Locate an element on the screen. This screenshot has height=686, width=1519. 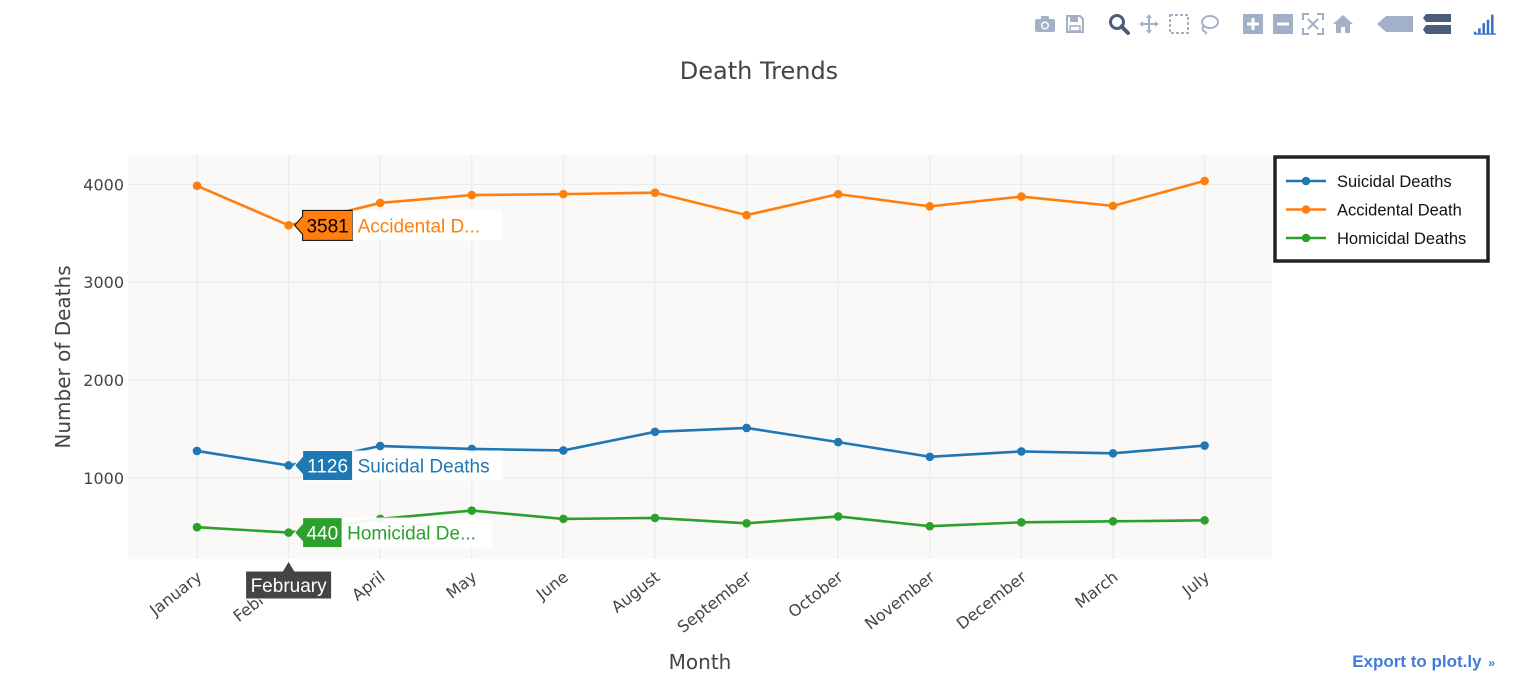
y-tick-label: 4000 is located at coordinates (103, 184).